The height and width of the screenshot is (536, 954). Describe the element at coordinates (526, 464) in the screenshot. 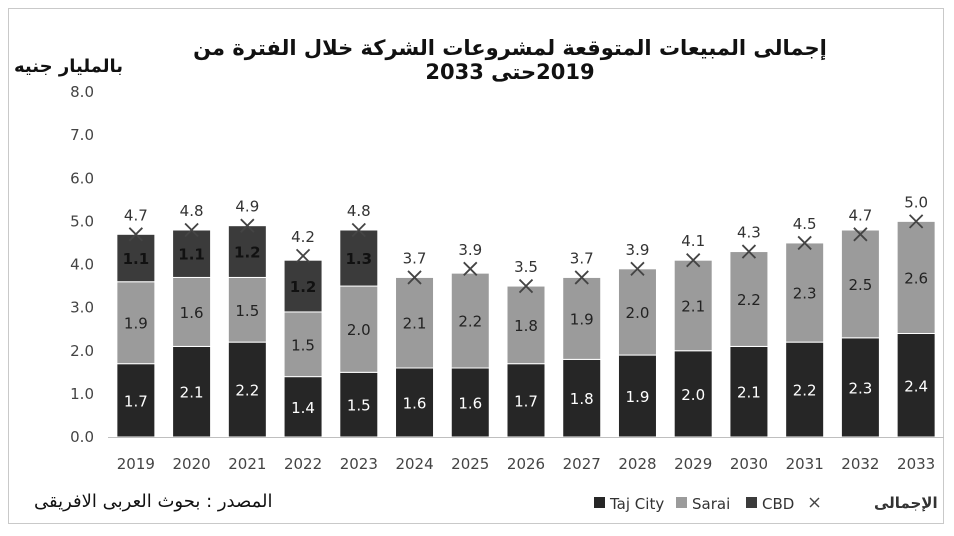

I see `x-tick-label: 2026` at that location.